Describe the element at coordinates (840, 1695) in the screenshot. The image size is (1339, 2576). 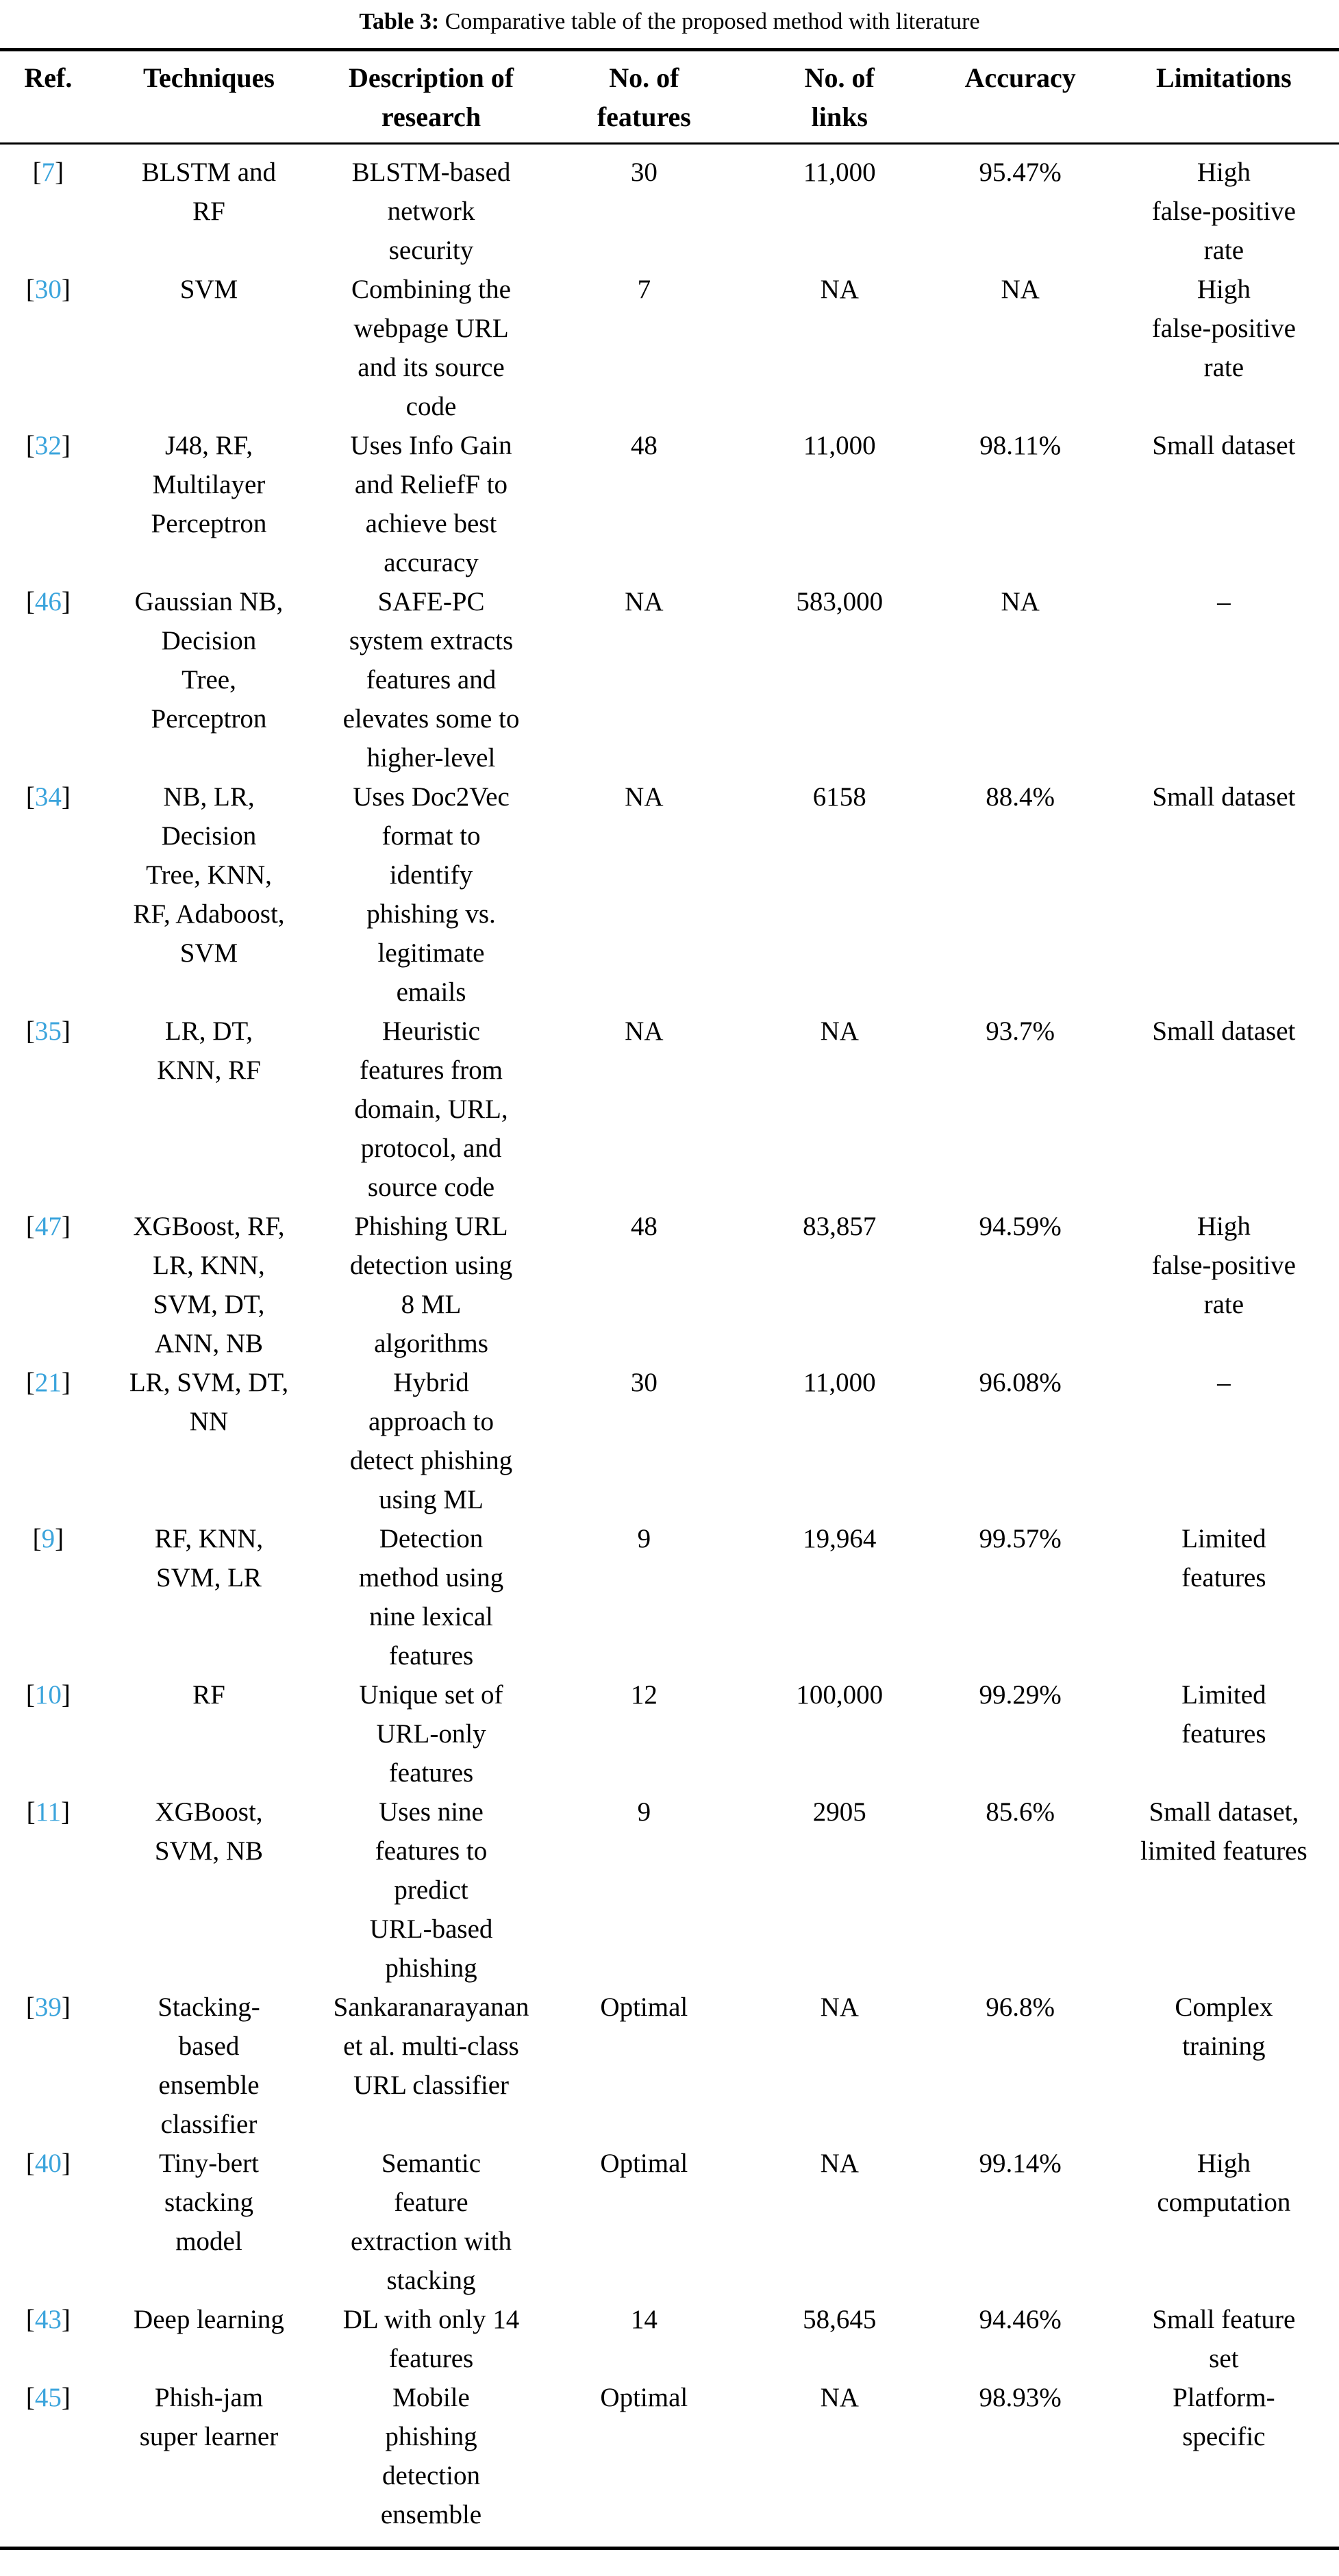
I see `links-count-cell: 100,000` at that location.